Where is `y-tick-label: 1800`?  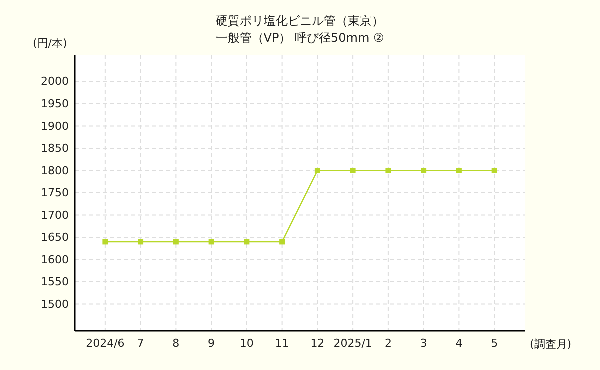 y-tick-label: 1800 is located at coordinates (55, 171).